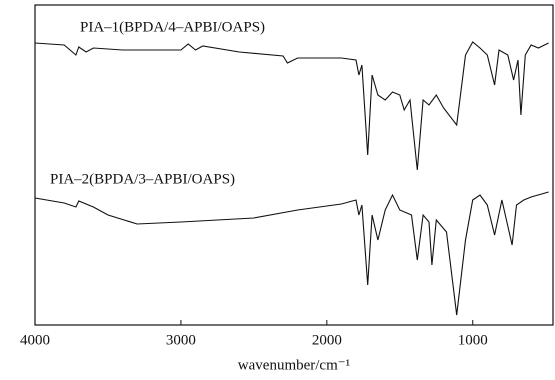 This screenshot has height=380, width=555. Describe the element at coordinates (181, 340) in the screenshot. I see `x-tick-label: 3000` at that location.